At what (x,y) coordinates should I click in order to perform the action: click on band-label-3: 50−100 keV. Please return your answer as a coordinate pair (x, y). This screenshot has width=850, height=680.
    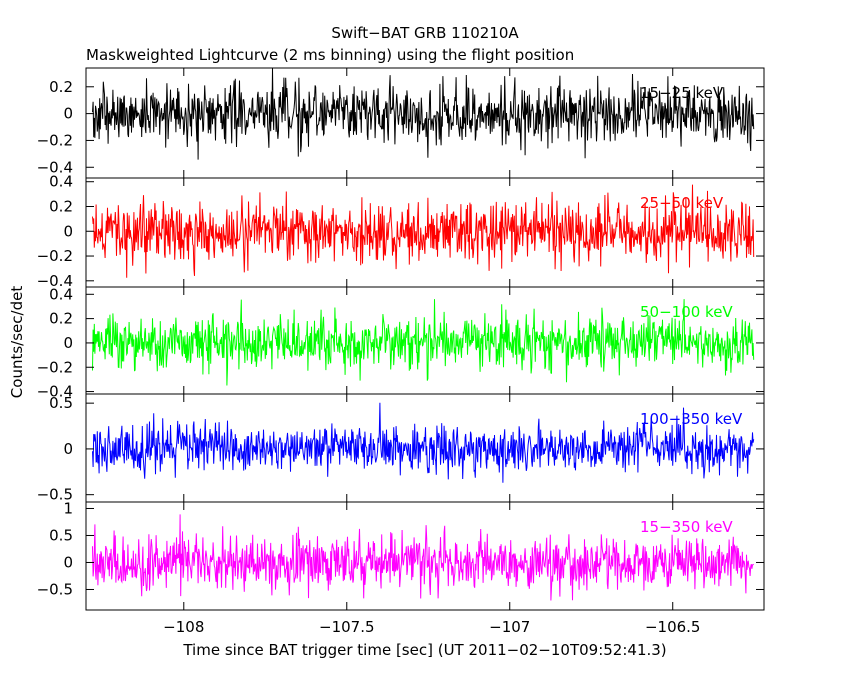
    Looking at the image, I should click on (686, 312).